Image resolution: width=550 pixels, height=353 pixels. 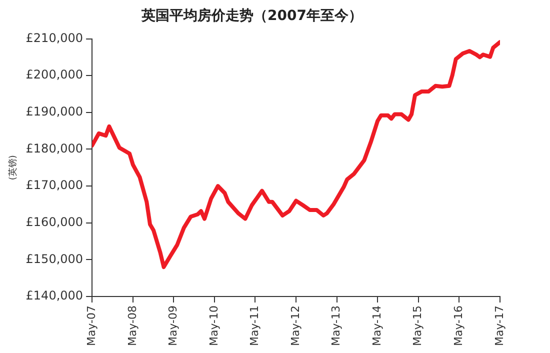 What do you see at coordinates (55, 185) in the screenshot?
I see `y-tick-label: £170,000` at bounding box center [55, 185].